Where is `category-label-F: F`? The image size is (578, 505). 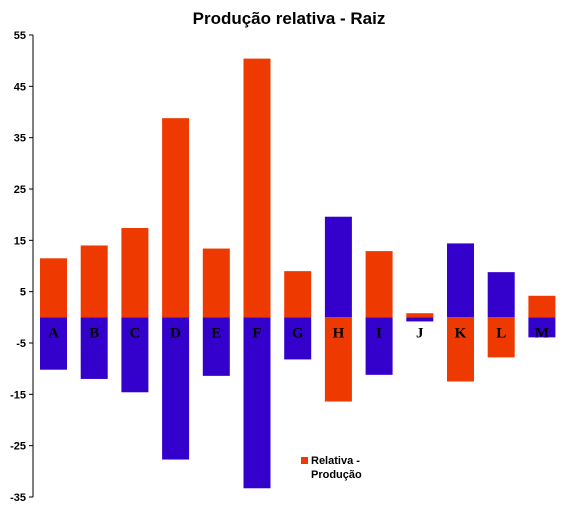
category-label-F: F is located at coordinates (256, 333).